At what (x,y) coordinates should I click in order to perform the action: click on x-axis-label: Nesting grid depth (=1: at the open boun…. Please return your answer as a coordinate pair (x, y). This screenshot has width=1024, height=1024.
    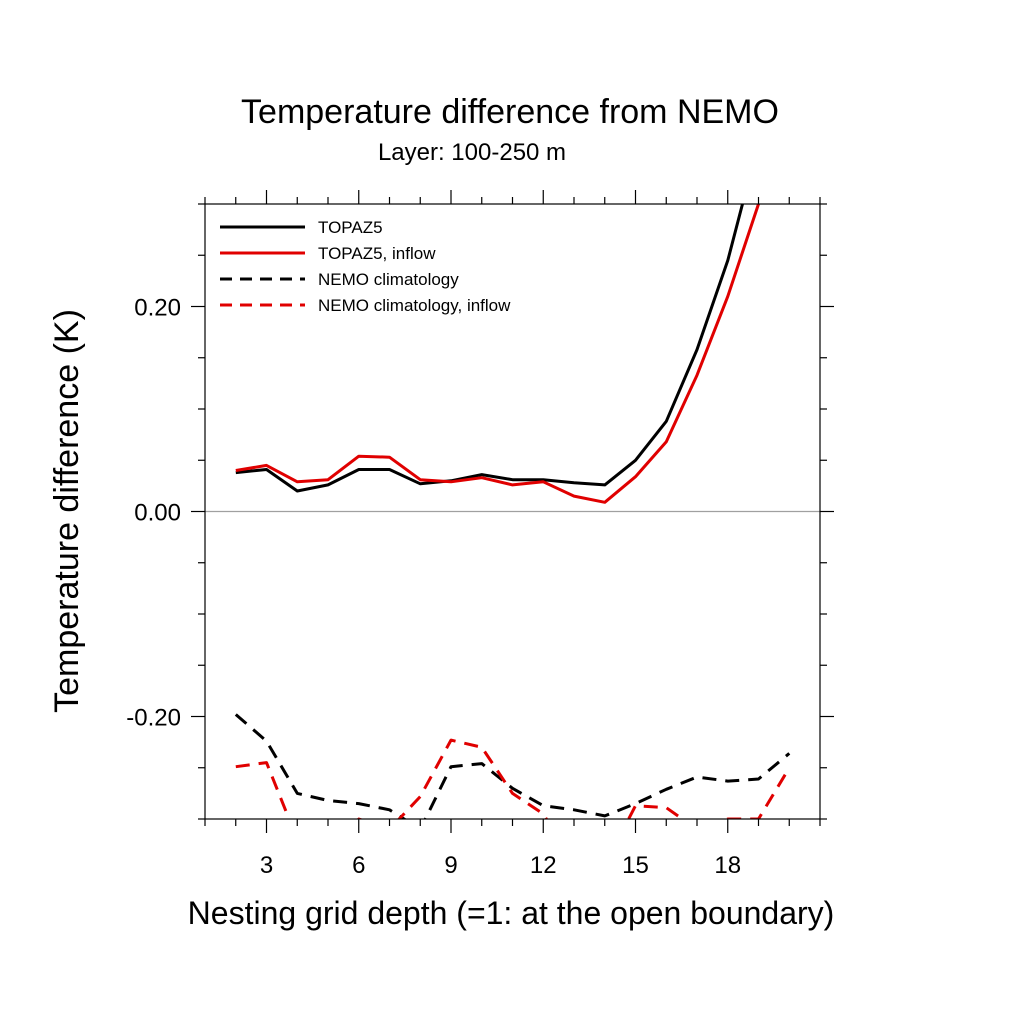
    Looking at the image, I should click on (511, 913).